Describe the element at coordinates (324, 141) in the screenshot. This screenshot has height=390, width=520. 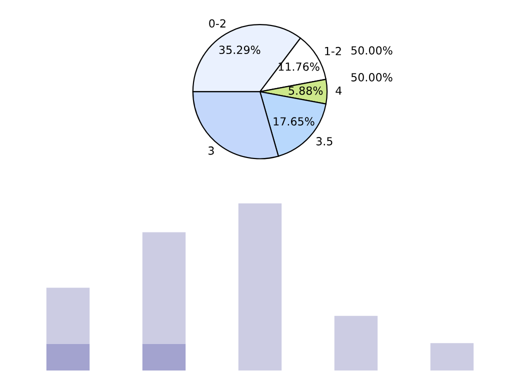
I see `slice-label: 3.5` at that location.